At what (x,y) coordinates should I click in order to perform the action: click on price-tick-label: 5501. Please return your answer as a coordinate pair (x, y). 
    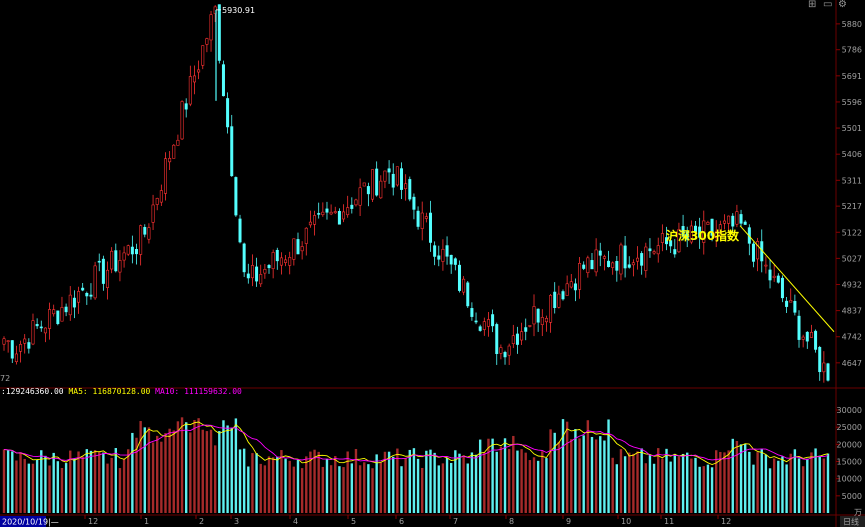
    Looking at the image, I should click on (852, 128).